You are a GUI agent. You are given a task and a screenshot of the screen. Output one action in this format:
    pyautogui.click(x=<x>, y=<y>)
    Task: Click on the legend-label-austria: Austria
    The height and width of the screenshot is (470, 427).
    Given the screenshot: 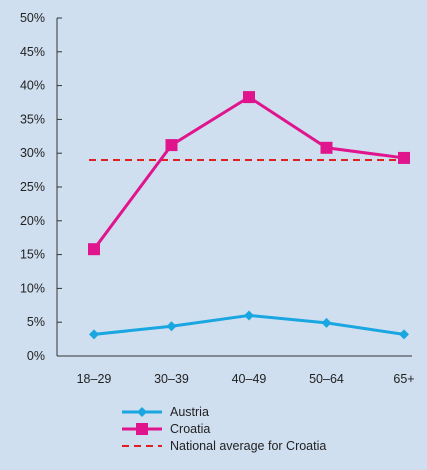 What is the action you would take?
    pyautogui.click(x=189, y=412)
    